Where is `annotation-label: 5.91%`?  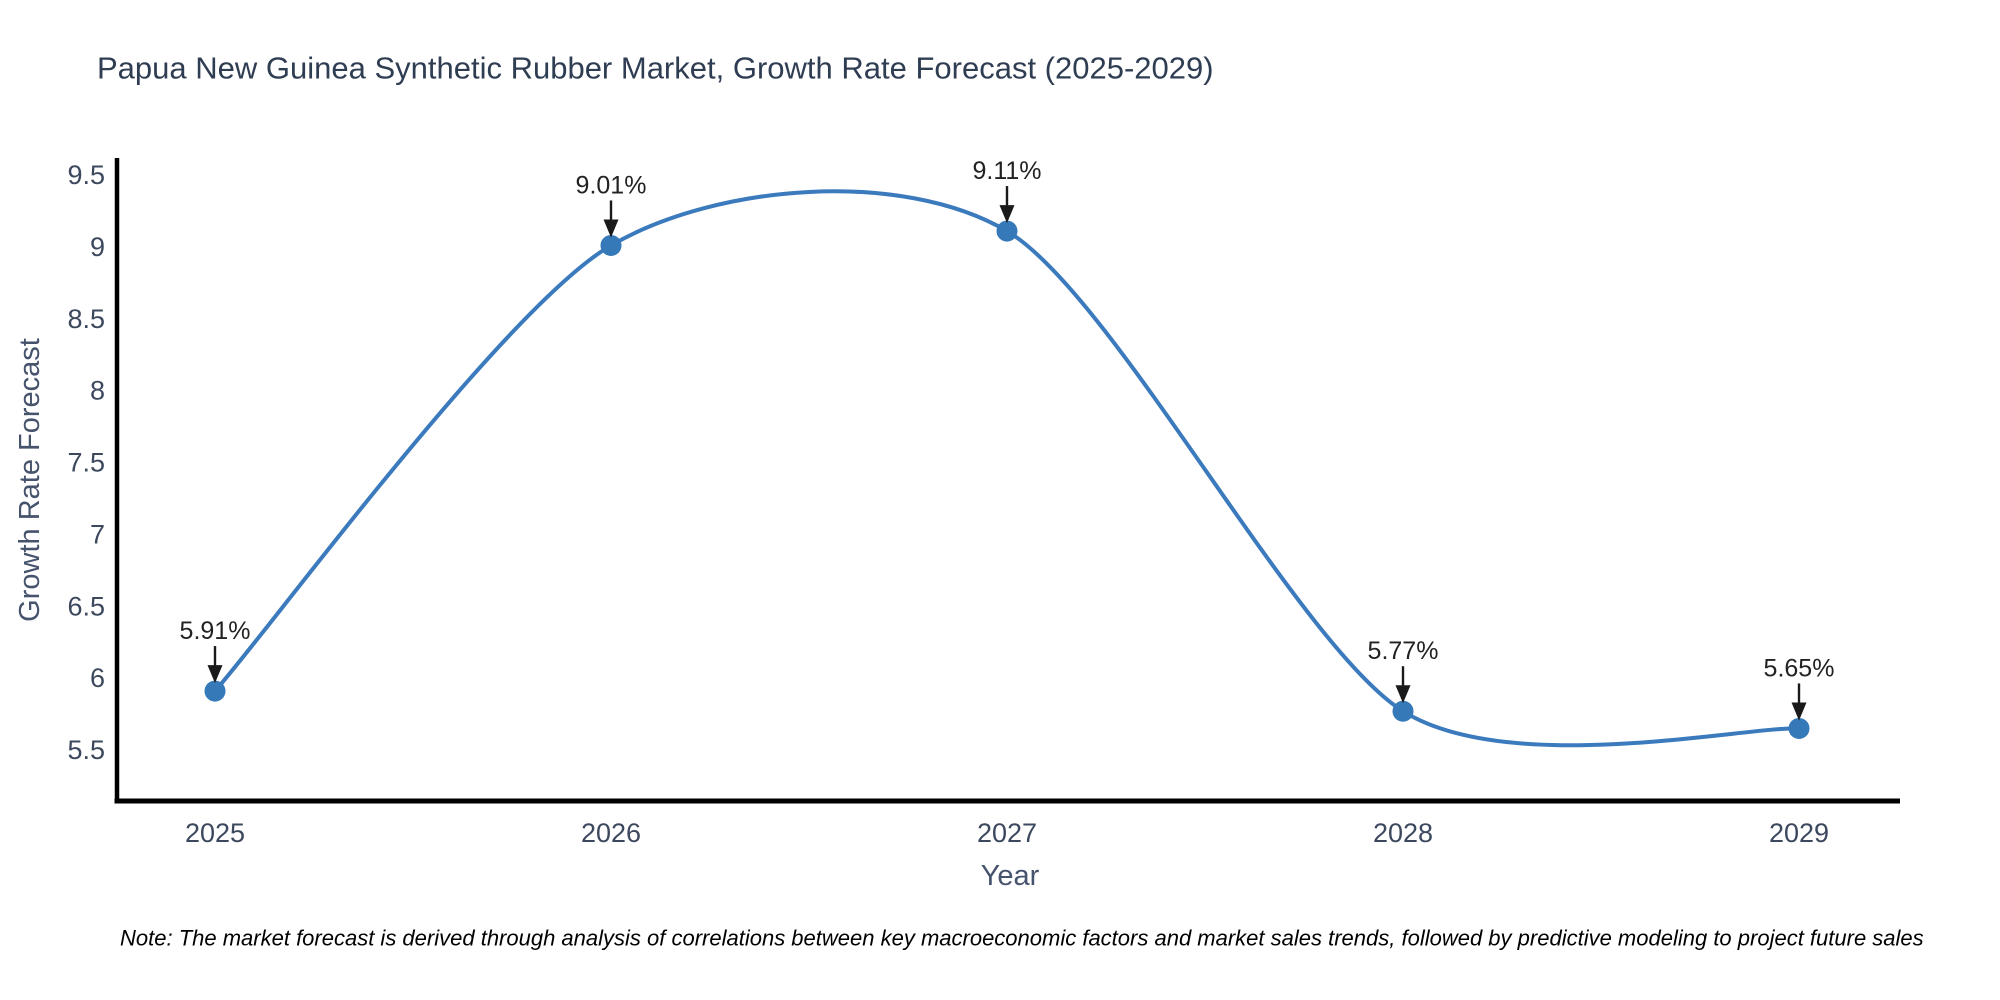 annotation-label: 5.91% is located at coordinates (215, 631).